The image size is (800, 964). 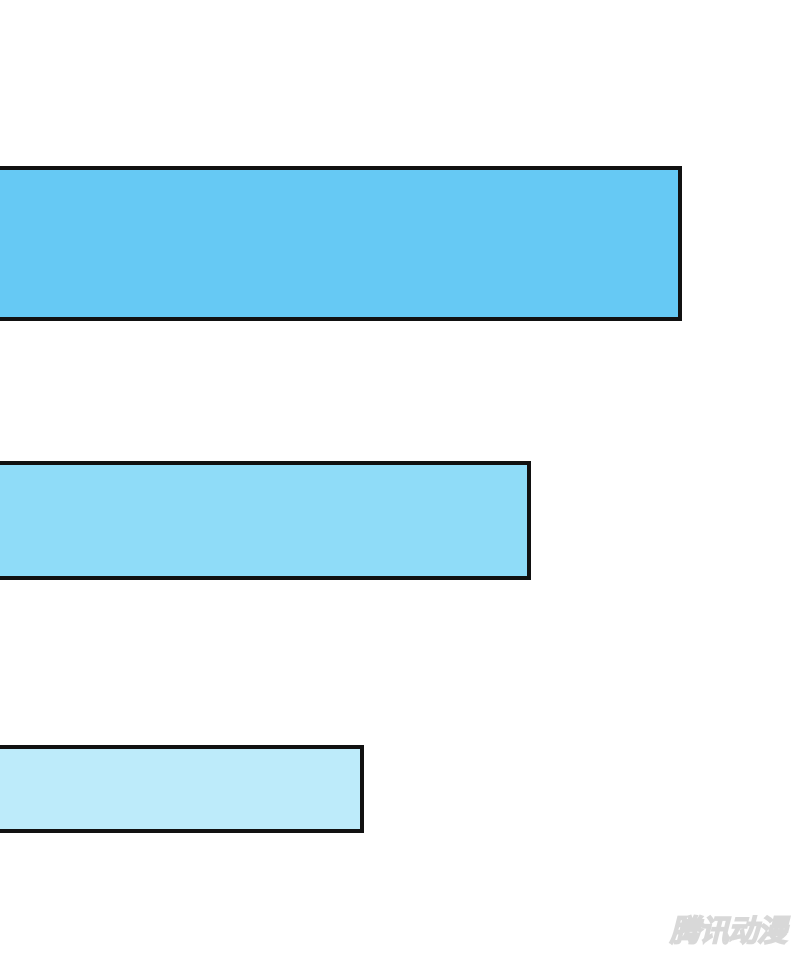 What do you see at coordinates (182, 789) in the screenshot?
I see `blue-bar-small` at bounding box center [182, 789].